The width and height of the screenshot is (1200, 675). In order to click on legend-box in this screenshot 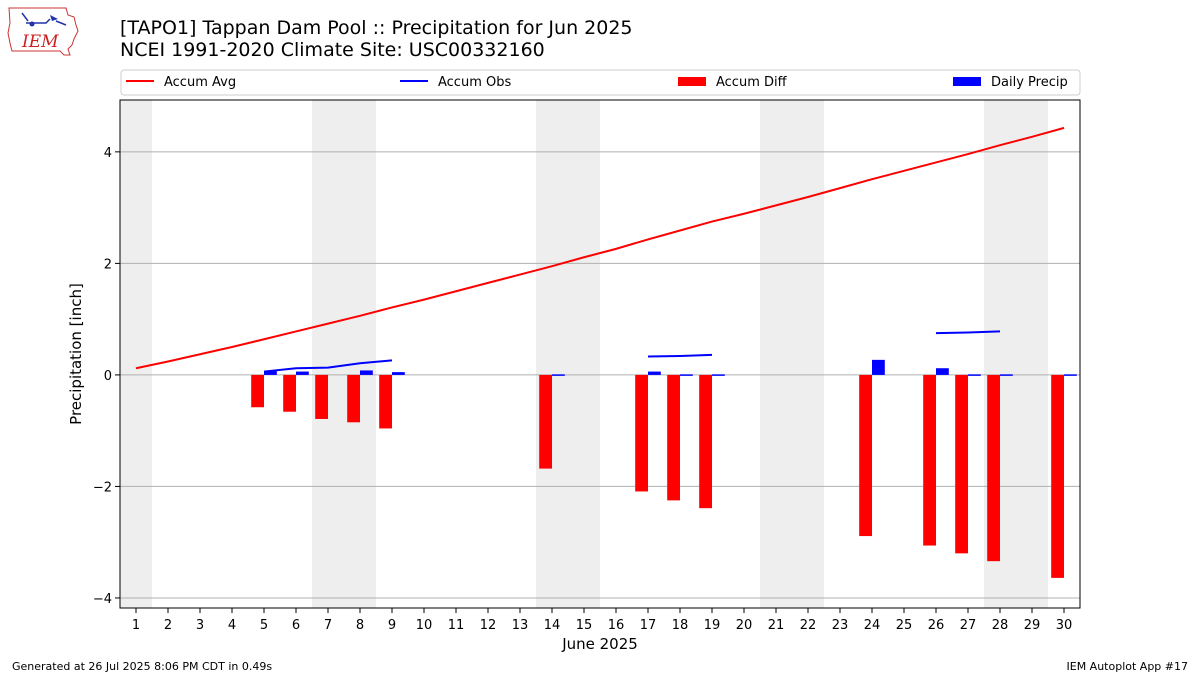, I will do `click(600, 82)`.